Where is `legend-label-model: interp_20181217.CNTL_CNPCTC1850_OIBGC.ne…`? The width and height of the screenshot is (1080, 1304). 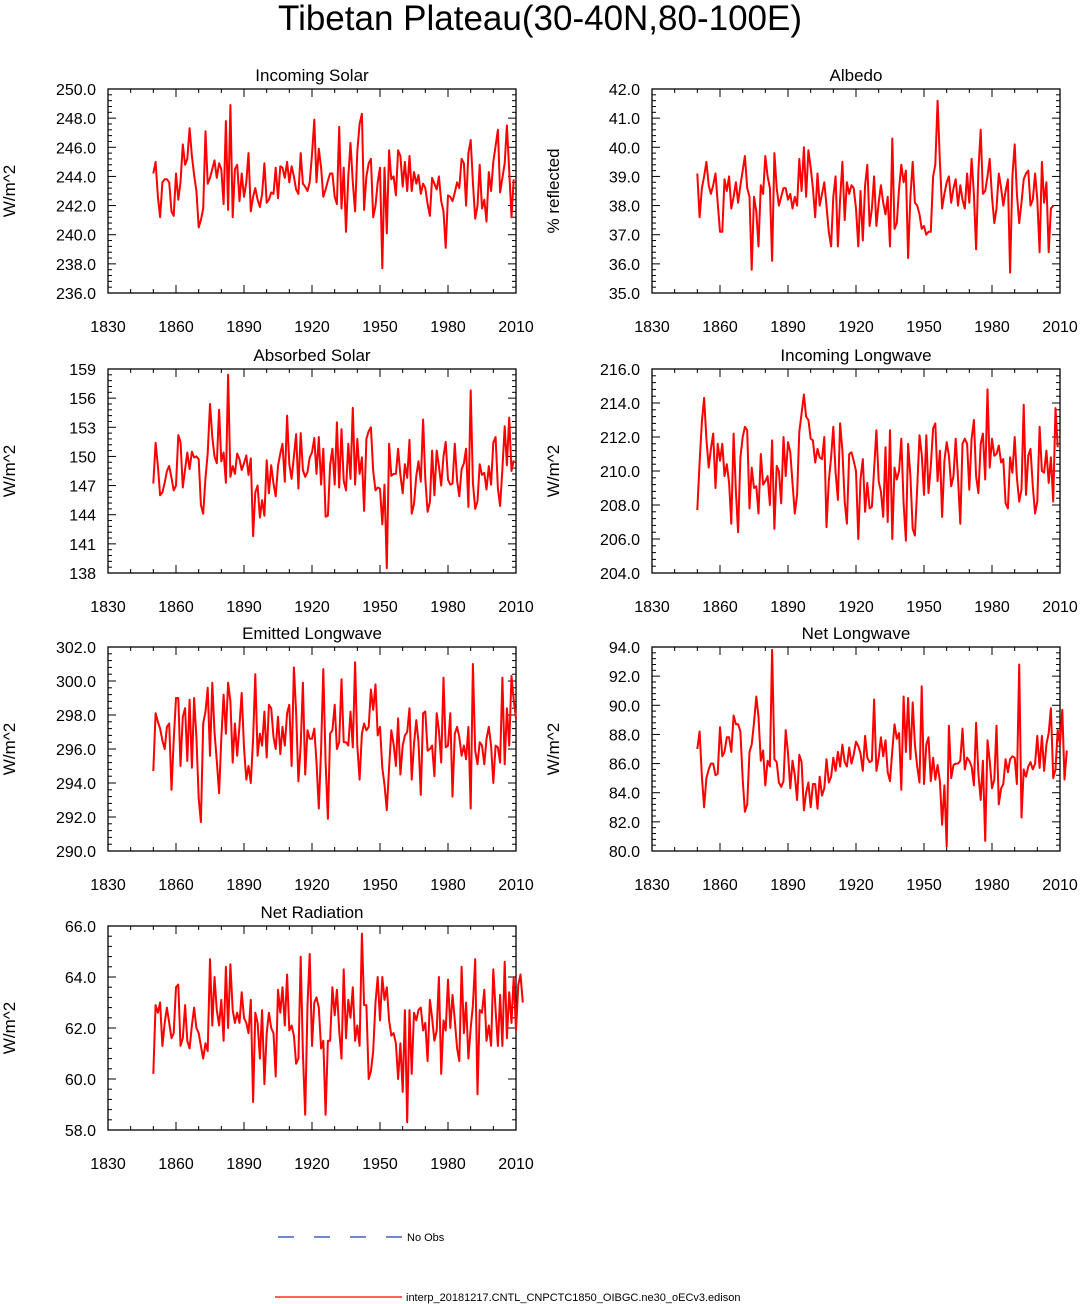 legend-label-model: interp_20181217.CNTL_CNPCTC1850_OIBGC.ne… is located at coordinates (573, 1298).